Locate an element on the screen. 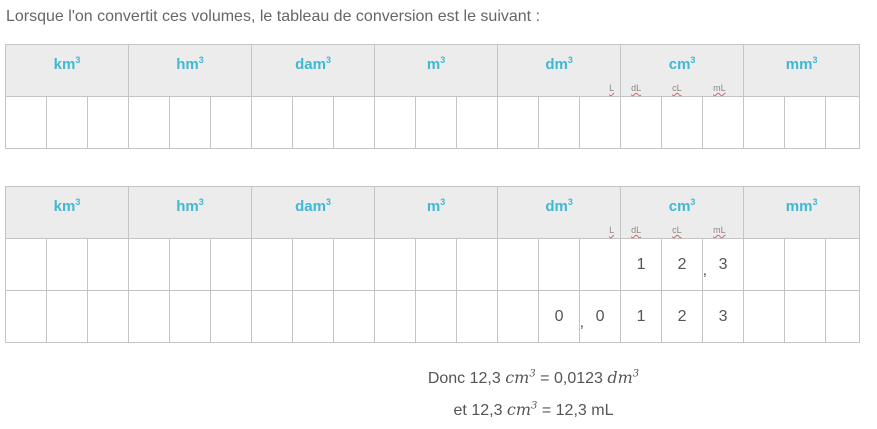 The width and height of the screenshot is (877, 429). table-row: 0, 0 1 2 3 is located at coordinates (433, 316).